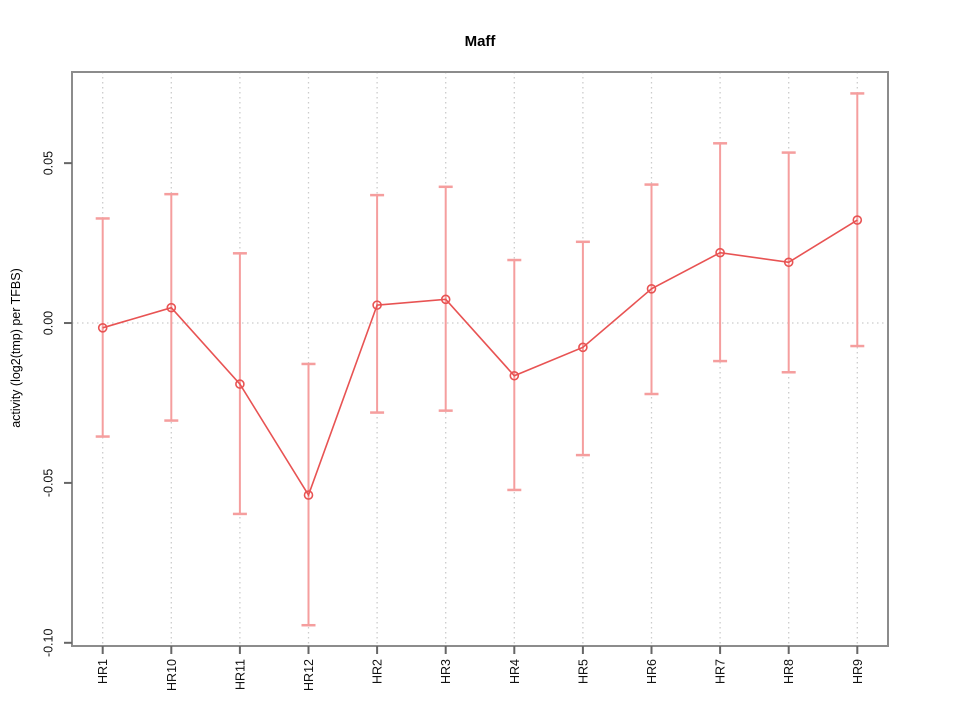  I want to click on chart-title: Maff, so click(480, 41).